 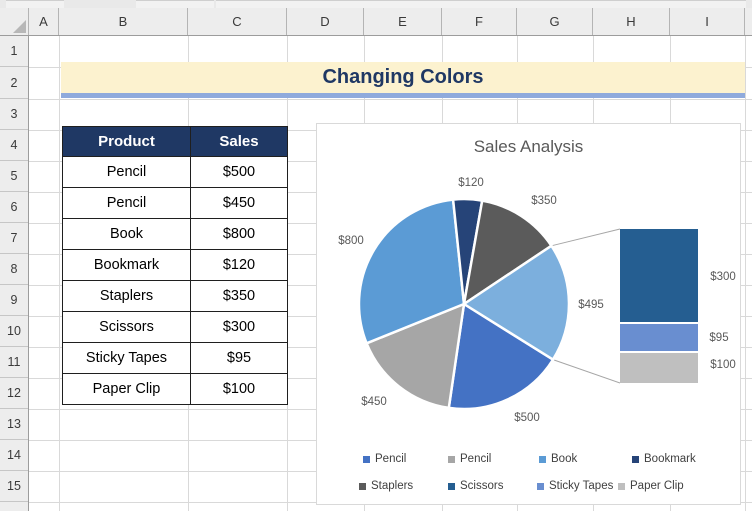 I want to click on product-cell: Sticky Tapes, so click(x=126, y=358).